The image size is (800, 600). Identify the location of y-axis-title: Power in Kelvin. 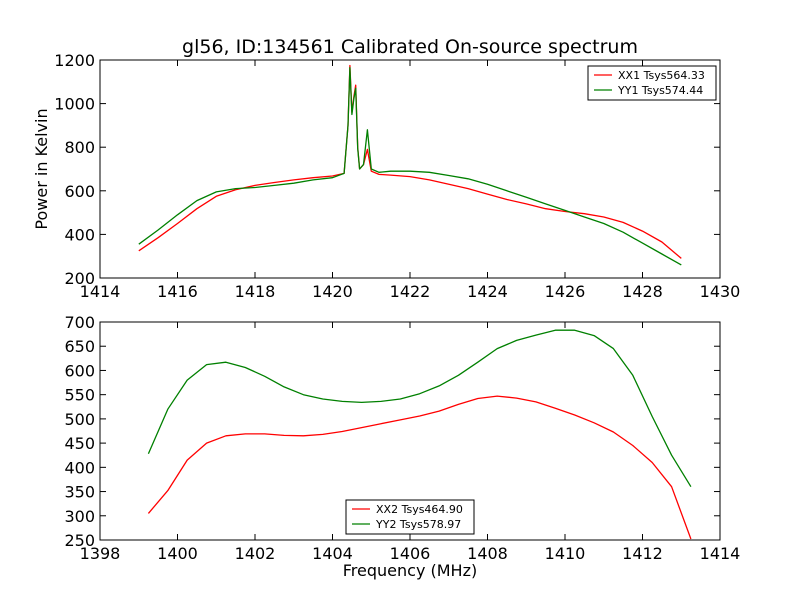
(41, 168).